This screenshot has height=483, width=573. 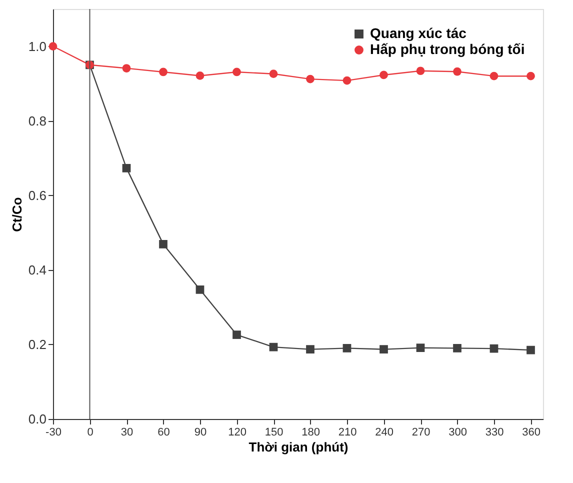 I want to click on y-axis-title: Ct/Co, so click(x=16, y=214).